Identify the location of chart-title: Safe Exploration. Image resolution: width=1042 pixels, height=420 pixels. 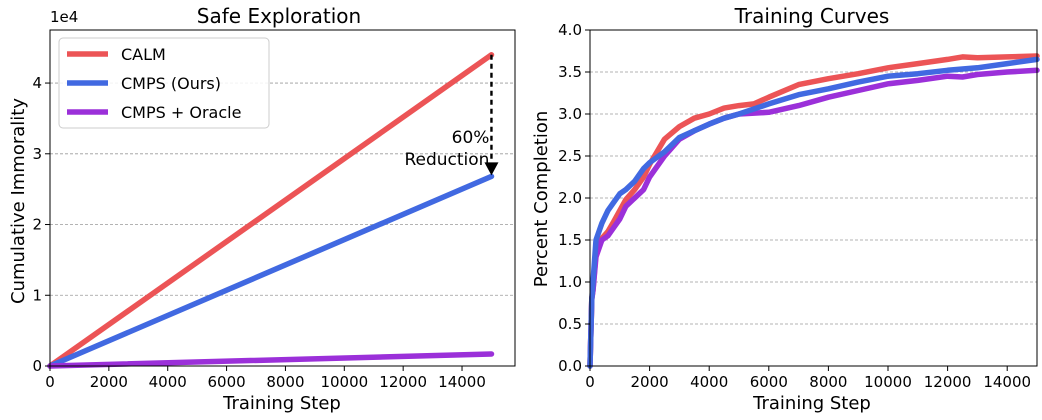
(279, 16).